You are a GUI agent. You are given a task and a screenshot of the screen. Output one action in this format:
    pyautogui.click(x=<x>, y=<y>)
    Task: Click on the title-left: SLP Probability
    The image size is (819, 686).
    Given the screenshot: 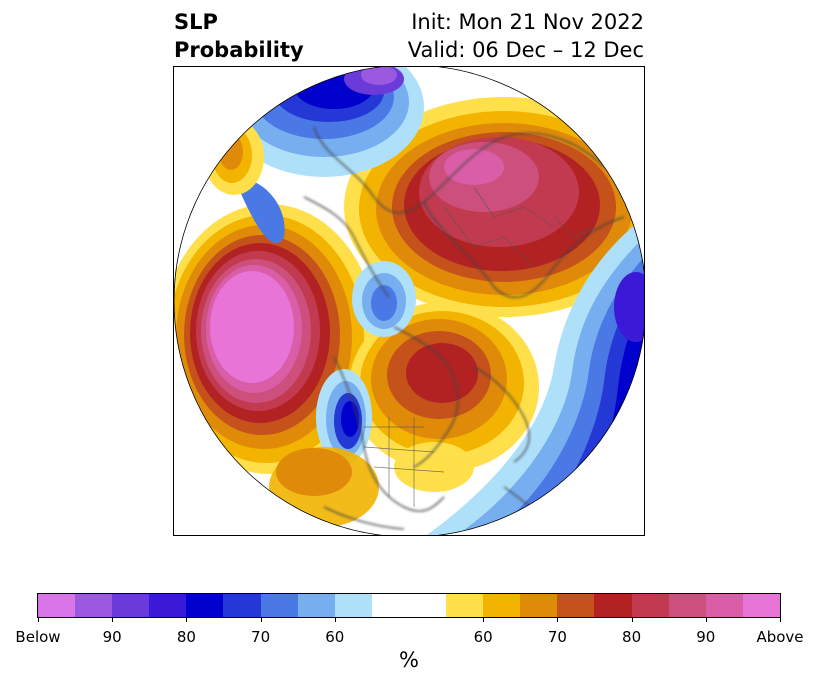 What is the action you would take?
    pyautogui.click(x=239, y=36)
    